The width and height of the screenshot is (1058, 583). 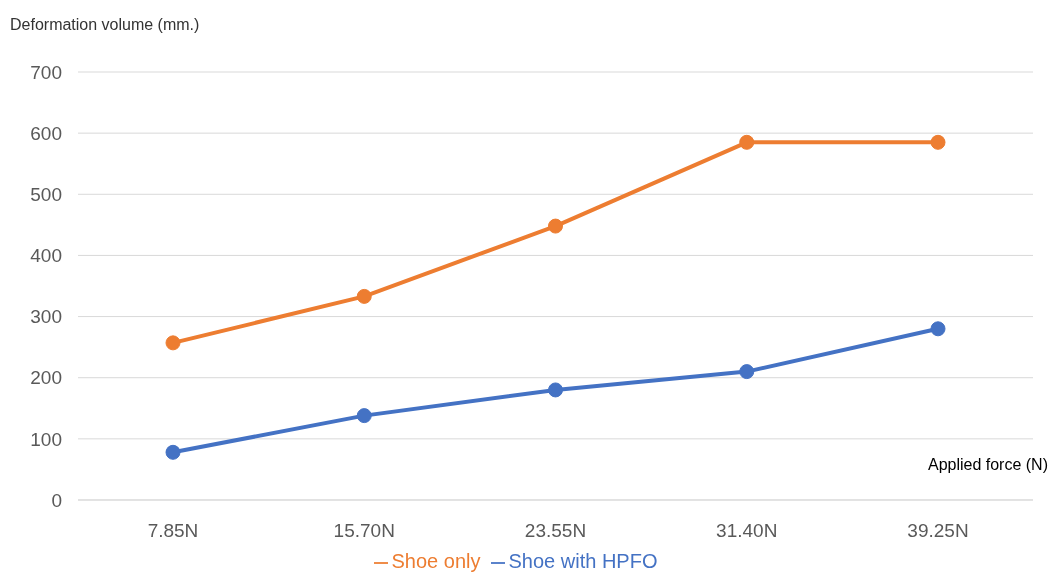 I want to click on x-tick-label: 39.25N, so click(x=938, y=531).